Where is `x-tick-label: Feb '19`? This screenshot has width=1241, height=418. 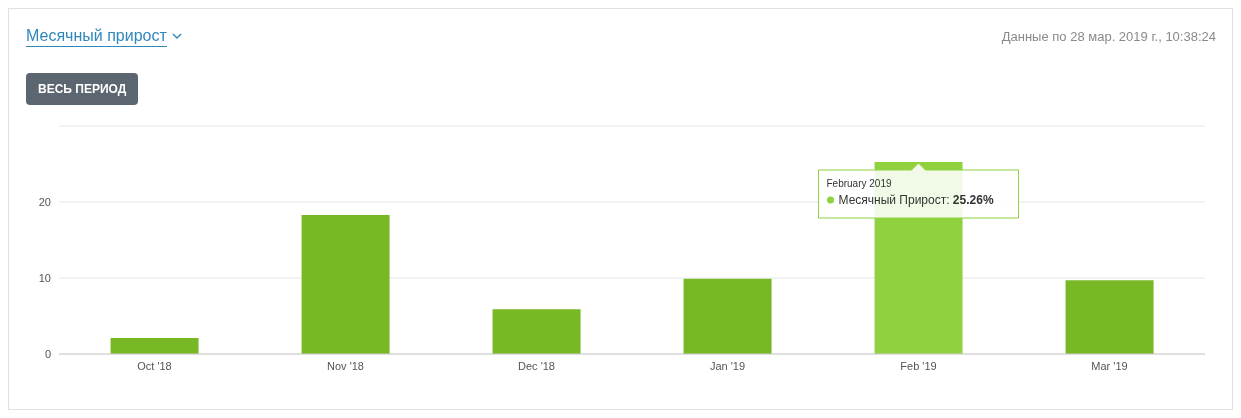
x-tick-label: Feb '19 is located at coordinates (918, 365).